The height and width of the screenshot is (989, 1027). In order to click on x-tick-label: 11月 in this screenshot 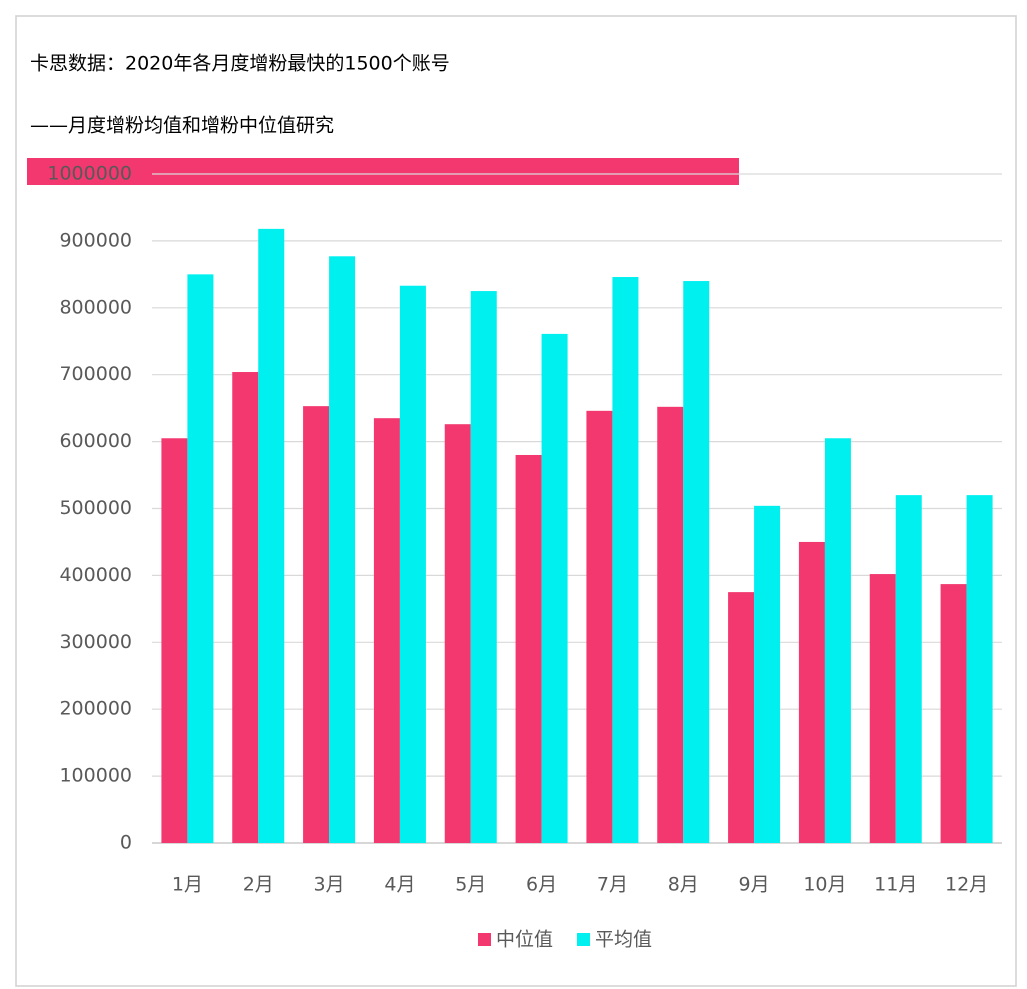, I will do `click(895, 885)`.